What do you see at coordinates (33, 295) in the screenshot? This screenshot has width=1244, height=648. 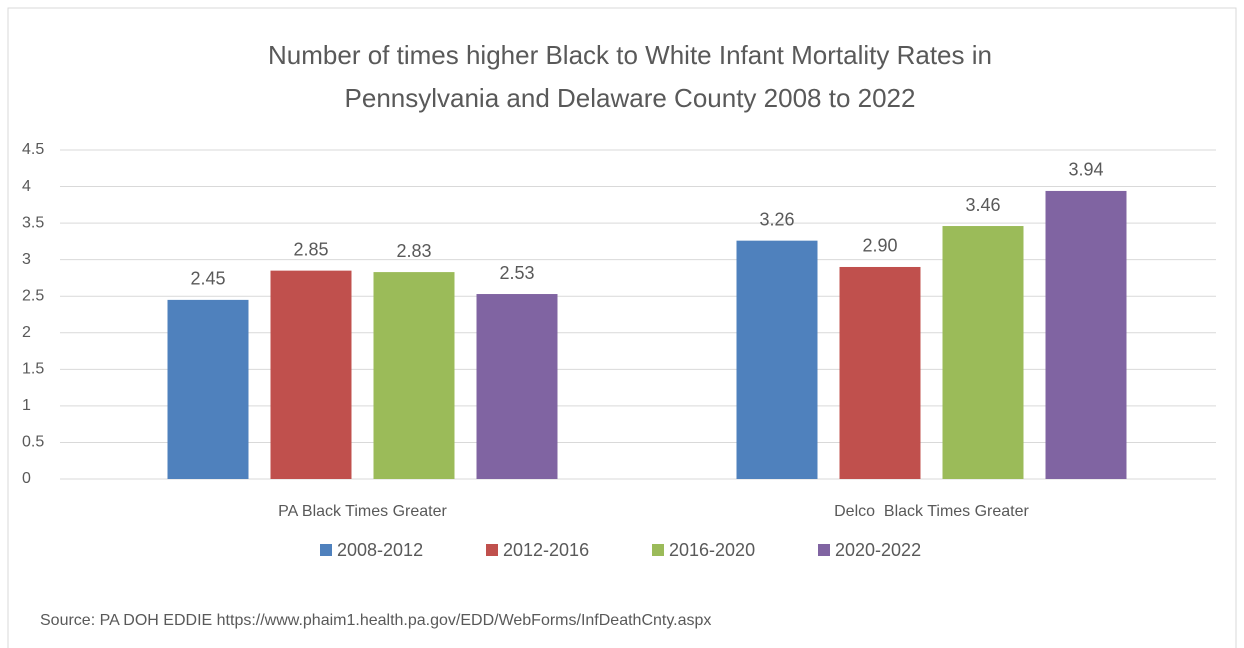 I see `y-tick-label: 2.5` at bounding box center [33, 295].